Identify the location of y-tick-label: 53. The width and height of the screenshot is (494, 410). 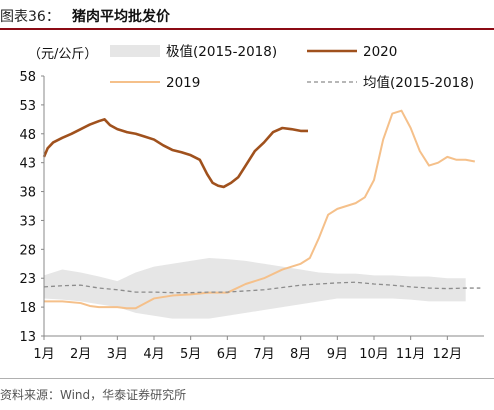
(27, 106).